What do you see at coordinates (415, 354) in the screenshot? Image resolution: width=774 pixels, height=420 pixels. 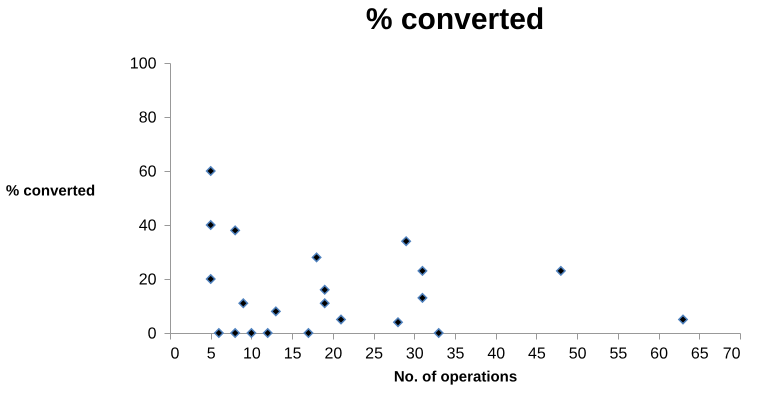 I see `x-tick-label: 30` at bounding box center [415, 354].